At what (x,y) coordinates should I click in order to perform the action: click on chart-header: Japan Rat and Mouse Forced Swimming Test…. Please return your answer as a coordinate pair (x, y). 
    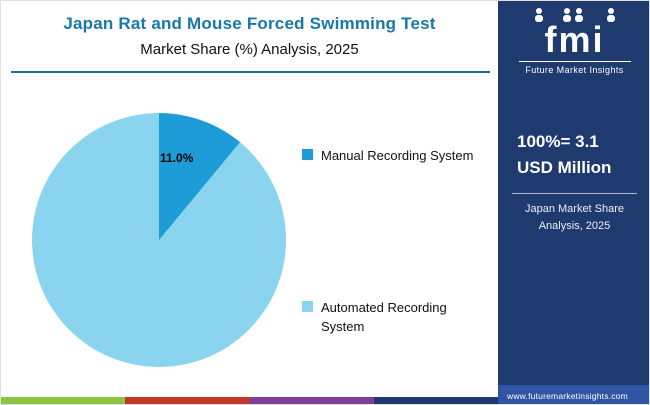
    Looking at the image, I should click on (249, 29).